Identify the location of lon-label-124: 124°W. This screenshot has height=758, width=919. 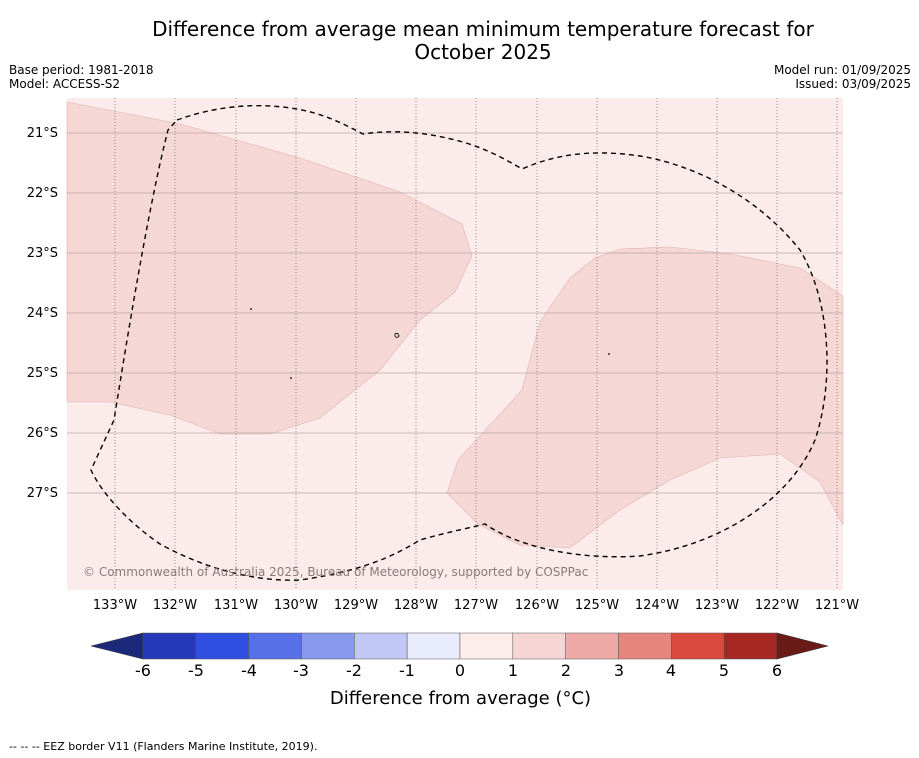
(657, 605).